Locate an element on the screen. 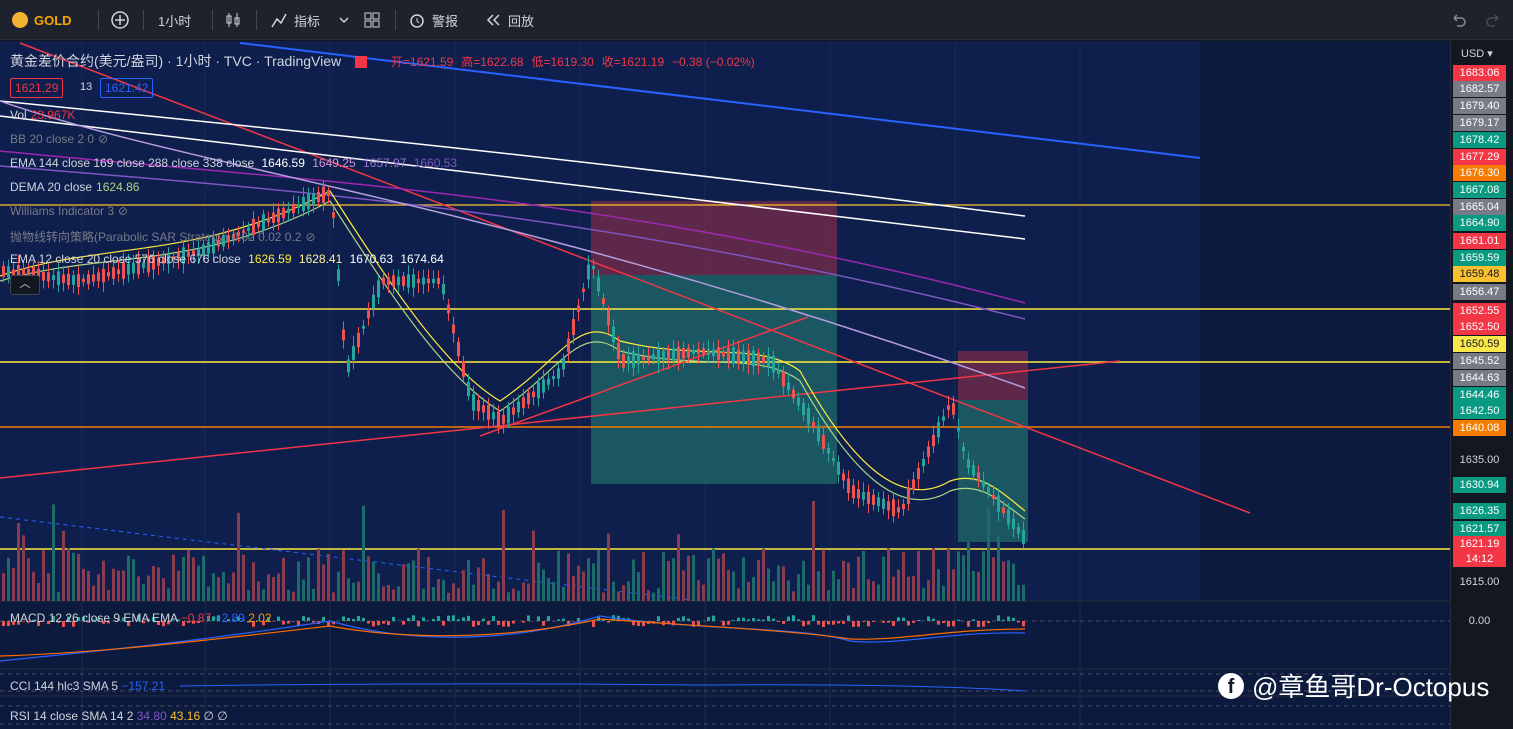 This screenshot has width=1513, height=729. flag-icon is located at coordinates (361, 62).